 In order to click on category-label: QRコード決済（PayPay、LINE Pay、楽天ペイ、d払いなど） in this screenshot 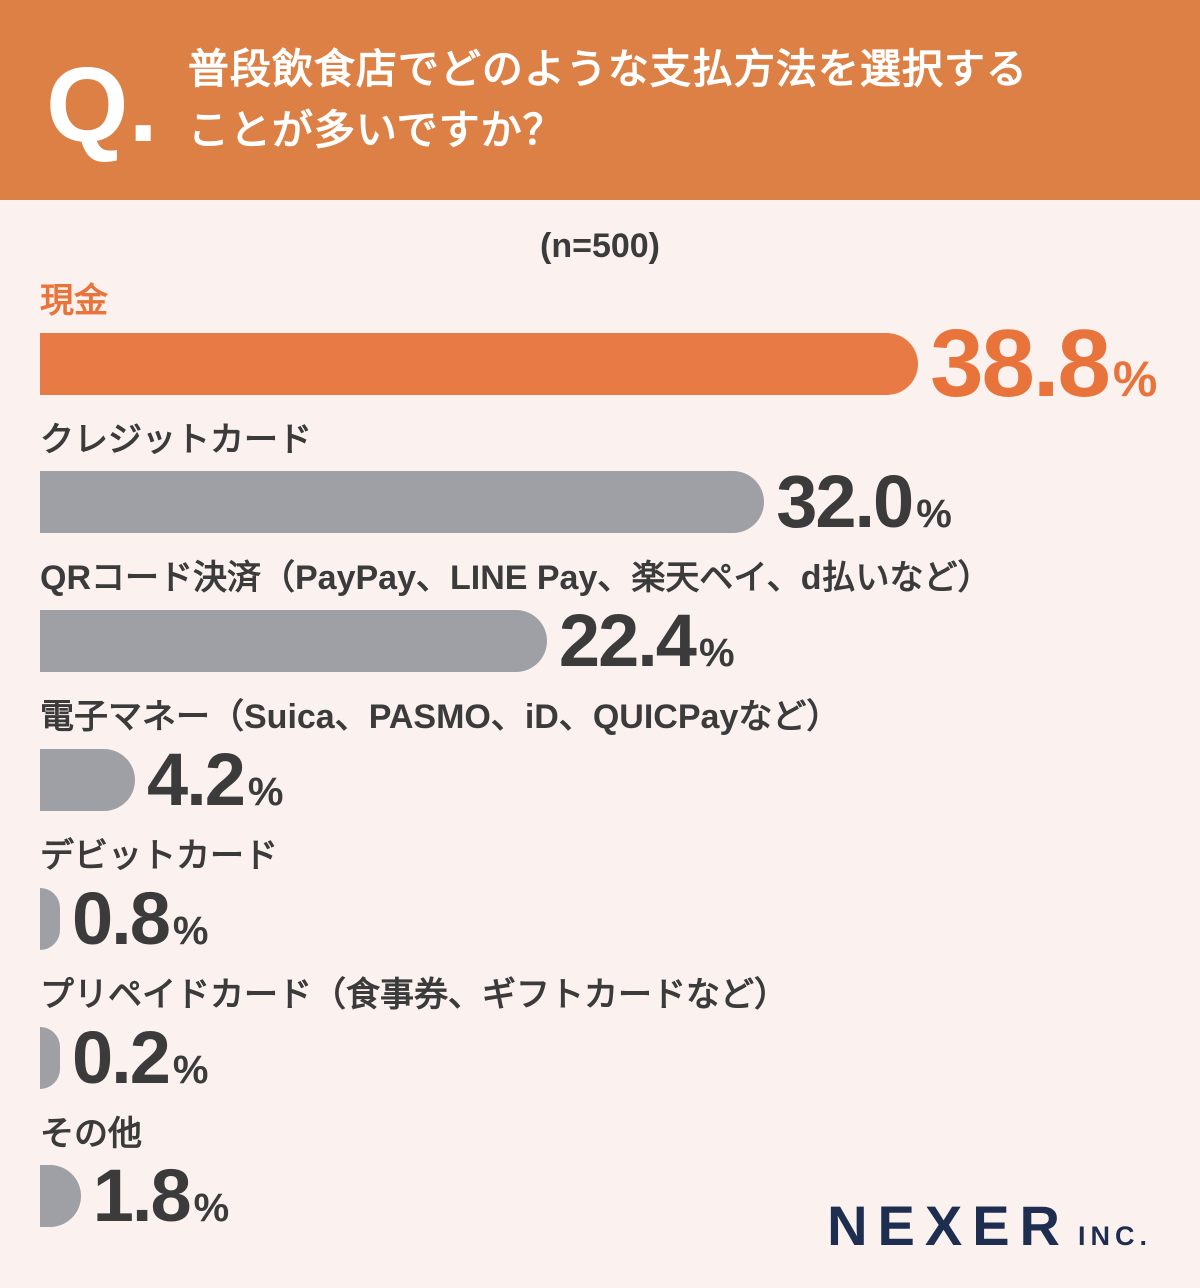, I will do `click(516, 578)`.